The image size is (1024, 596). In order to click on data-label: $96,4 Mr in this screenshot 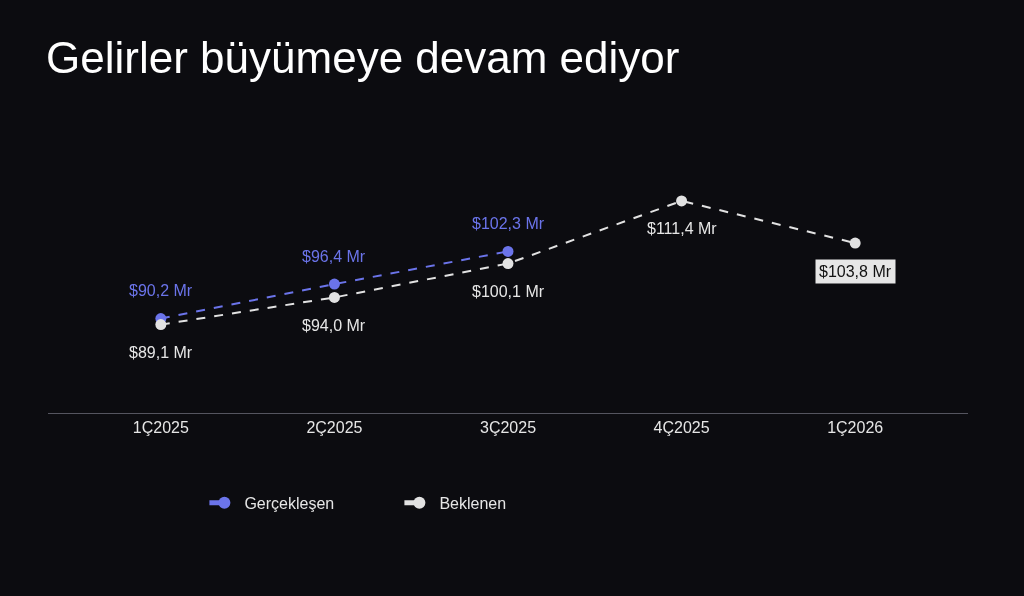, I will do `click(334, 256)`.